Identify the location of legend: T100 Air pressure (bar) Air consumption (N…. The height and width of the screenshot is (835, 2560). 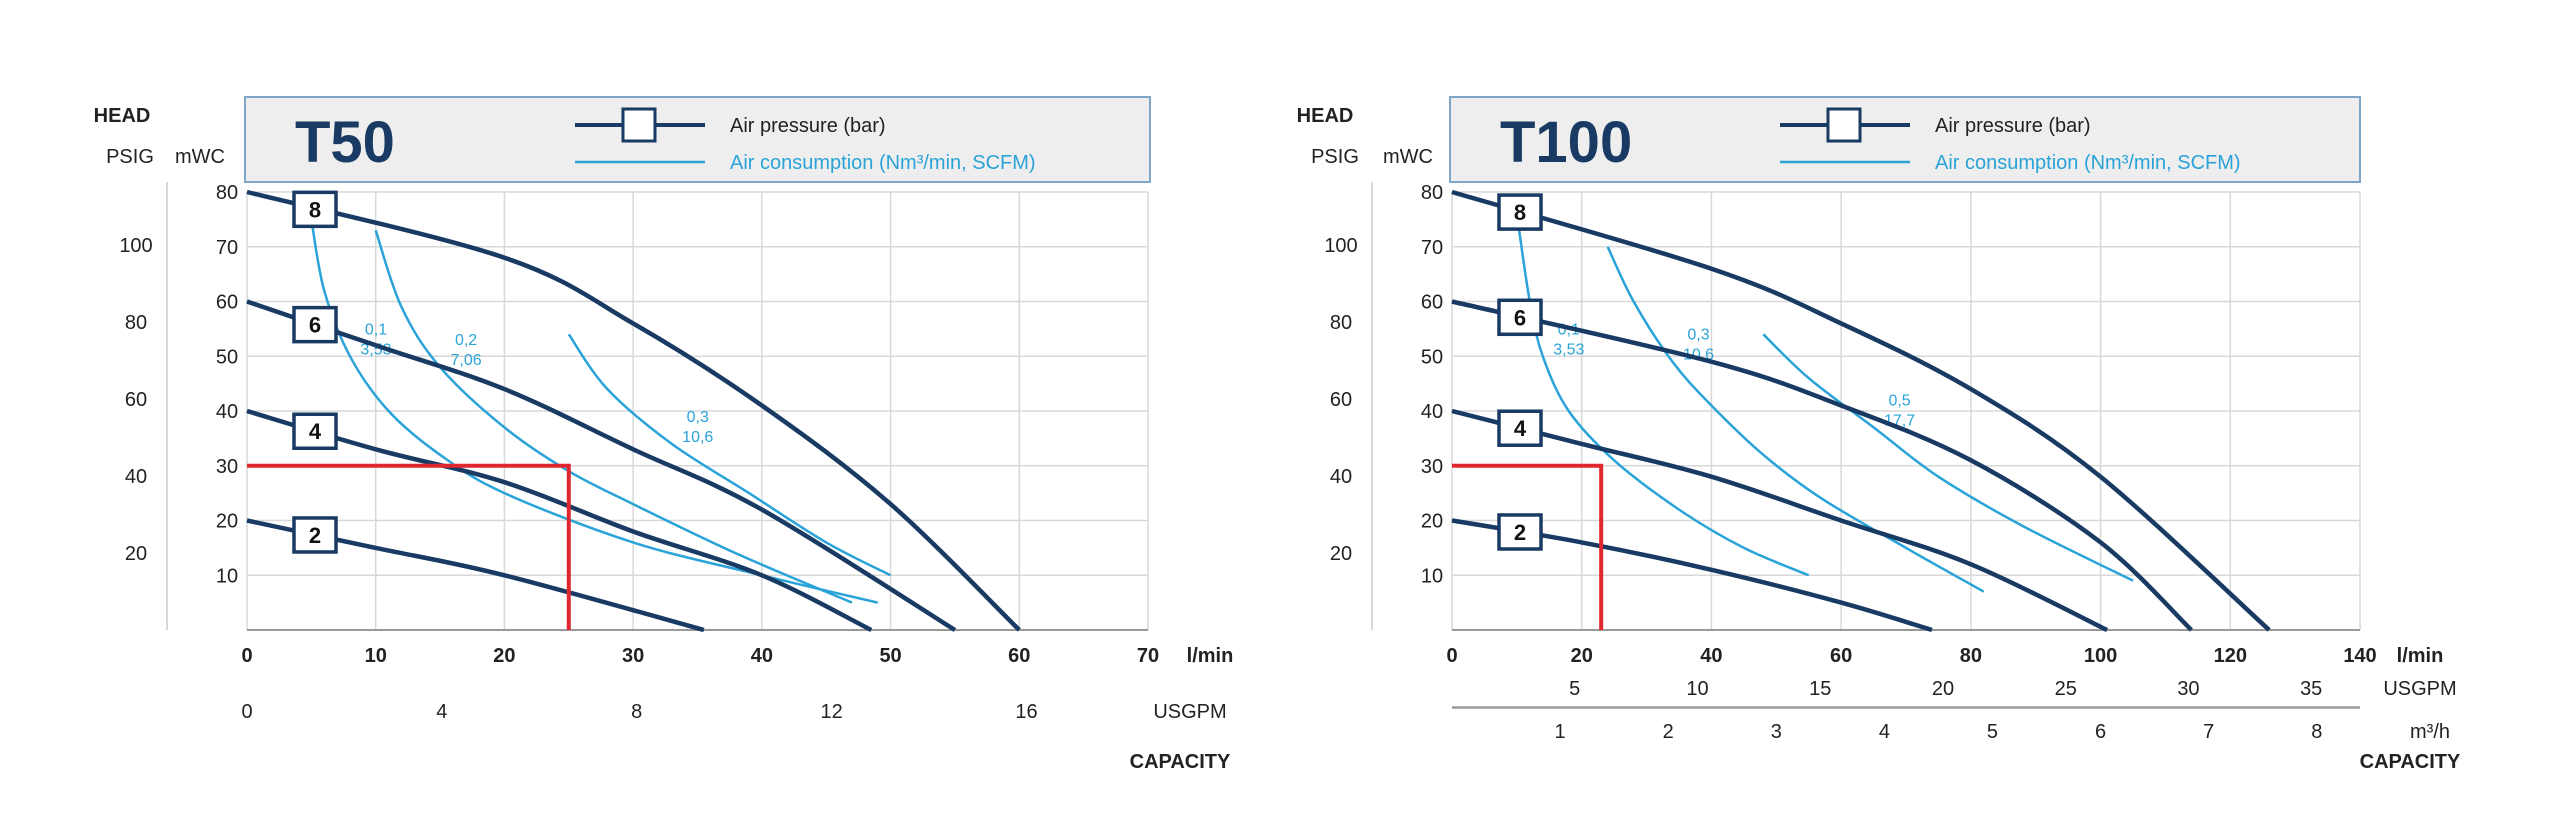
(1905, 139).